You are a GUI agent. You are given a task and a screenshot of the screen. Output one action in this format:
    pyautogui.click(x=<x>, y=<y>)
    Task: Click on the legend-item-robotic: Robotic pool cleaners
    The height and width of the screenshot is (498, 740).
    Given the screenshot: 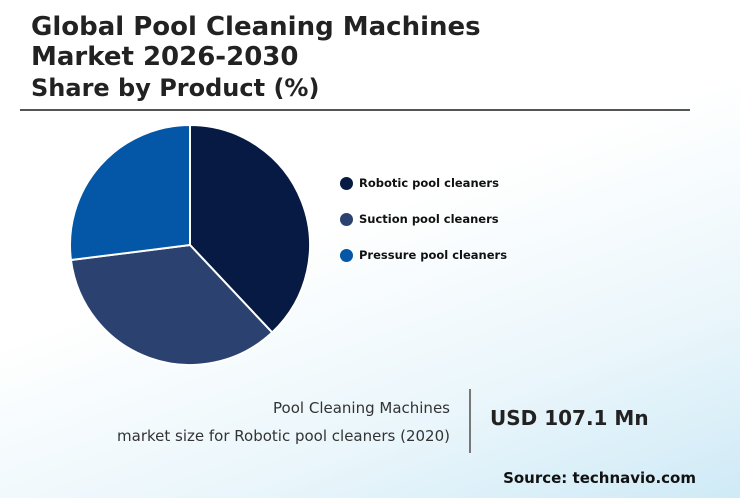 What is the action you would take?
    pyautogui.click(x=423, y=183)
    